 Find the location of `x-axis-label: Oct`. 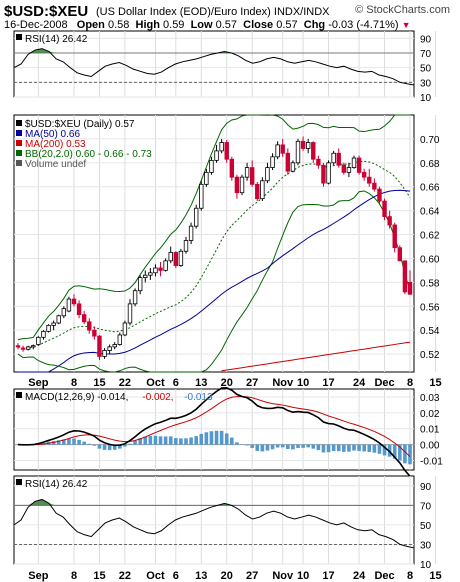

x-axis-label: Oct is located at coordinates (155, 383).